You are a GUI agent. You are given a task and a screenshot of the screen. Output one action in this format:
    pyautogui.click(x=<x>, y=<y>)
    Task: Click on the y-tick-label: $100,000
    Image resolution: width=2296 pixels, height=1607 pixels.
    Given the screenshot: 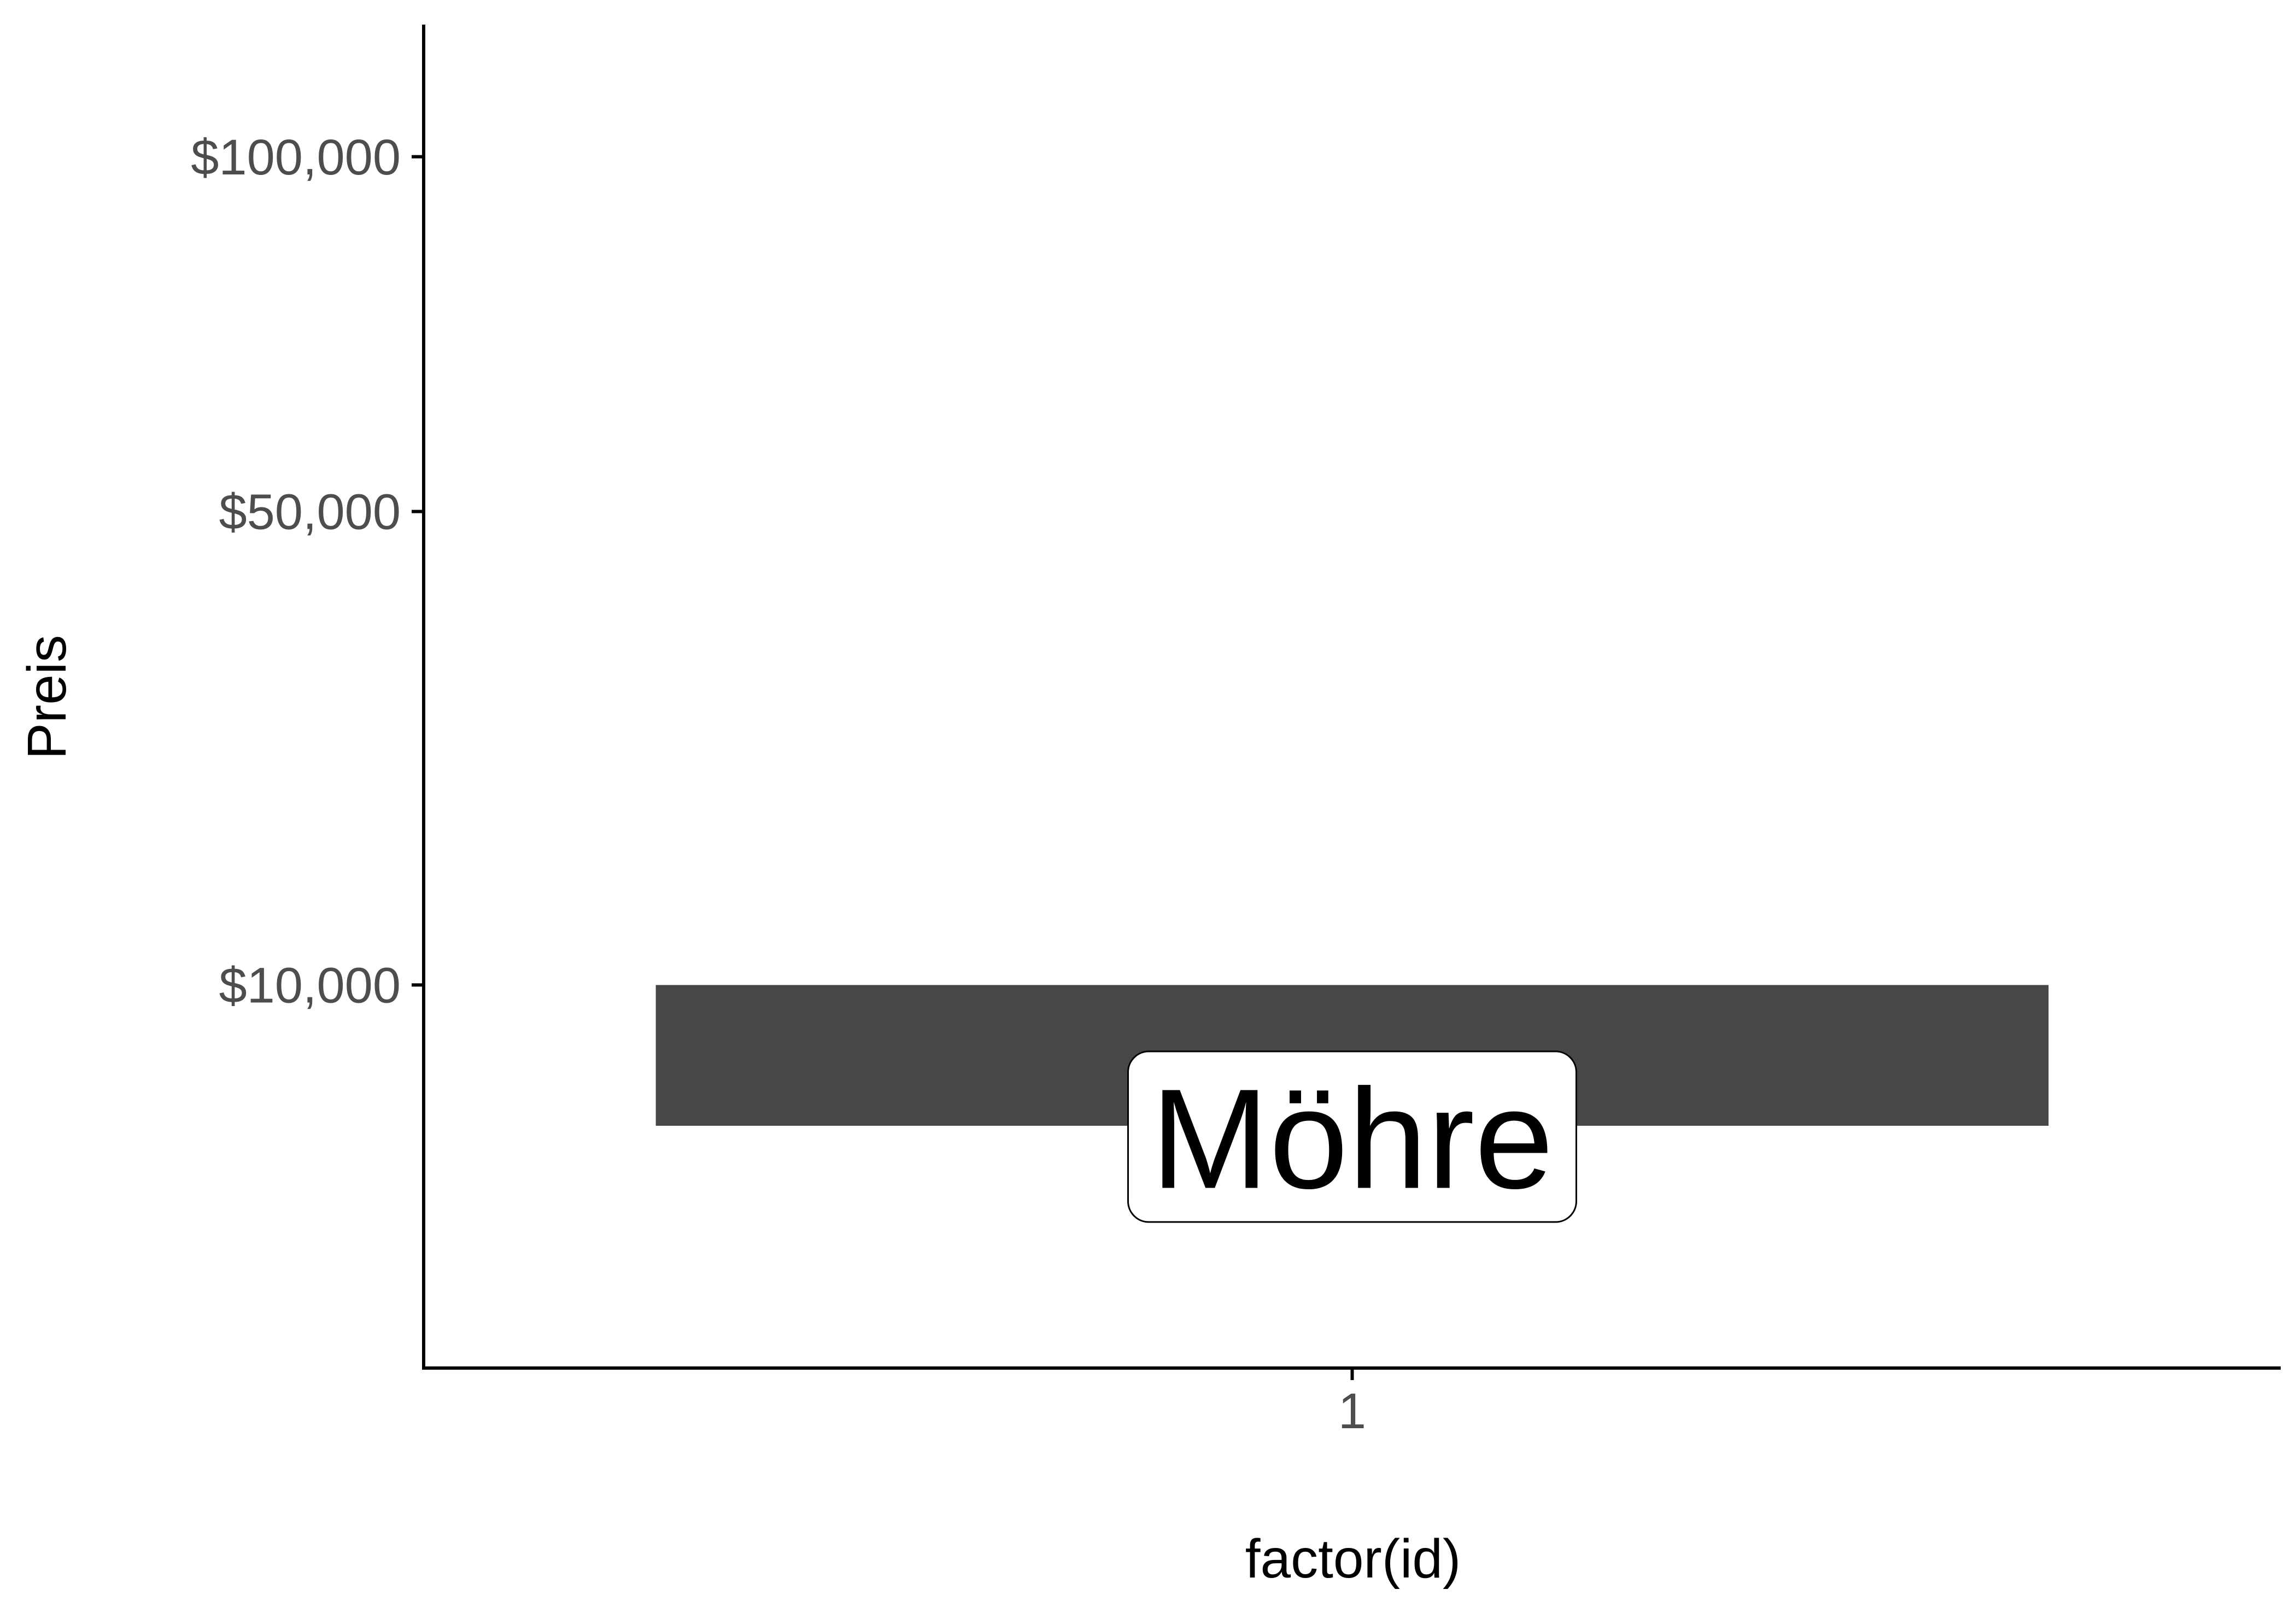 What is the action you would take?
    pyautogui.click(x=296, y=157)
    